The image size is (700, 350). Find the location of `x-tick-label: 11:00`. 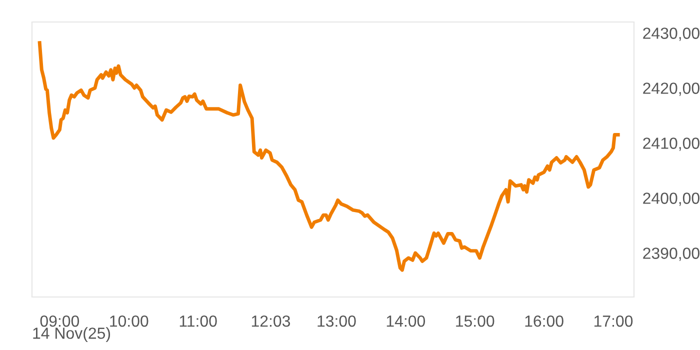

x-tick-label: 11:00 is located at coordinates (198, 321).